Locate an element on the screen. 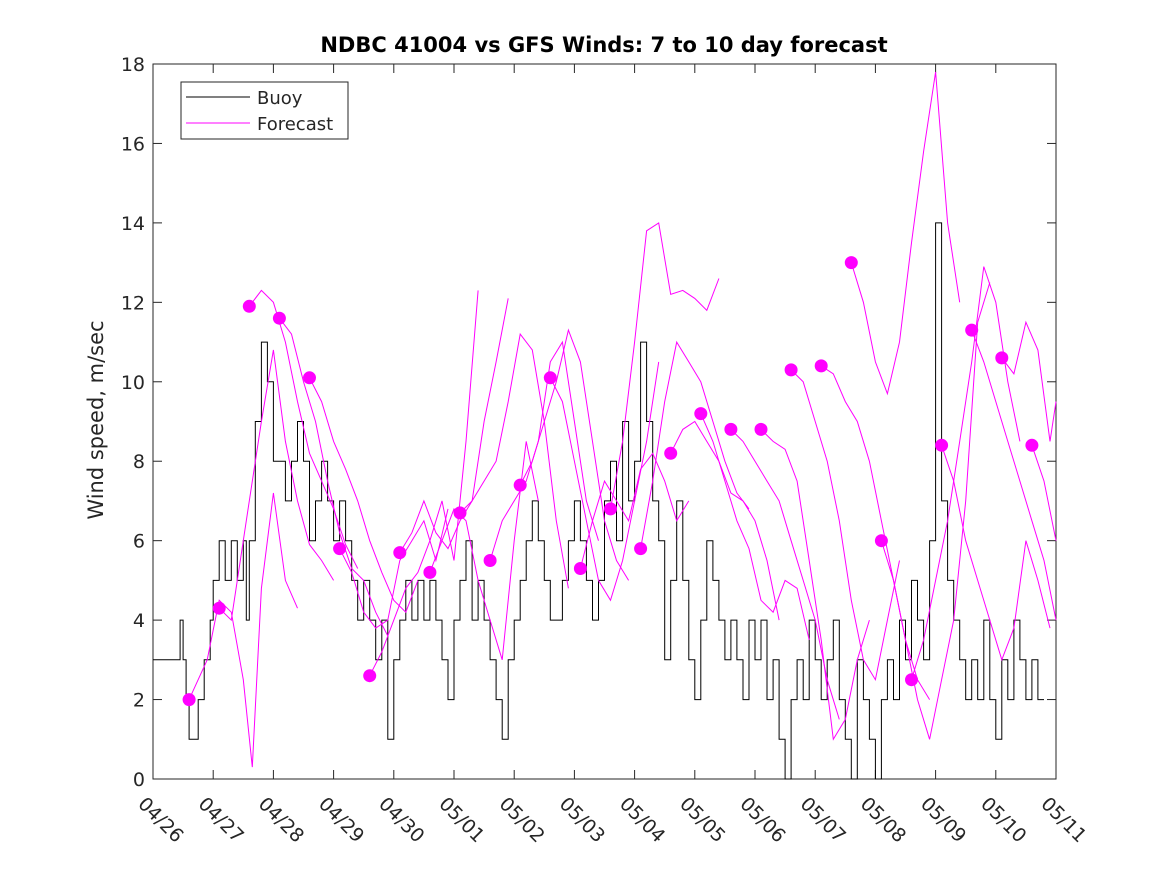  x-tick-label: 04/26 is located at coordinates (160, 820).